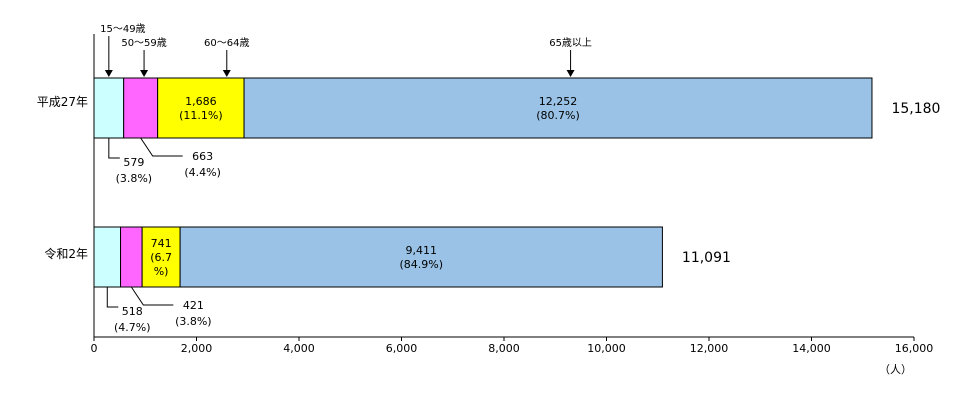 The width and height of the screenshot is (960, 400). Describe the element at coordinates (402, 348) in the screenshot. I see `x-tick-label: 6,000` at that location.